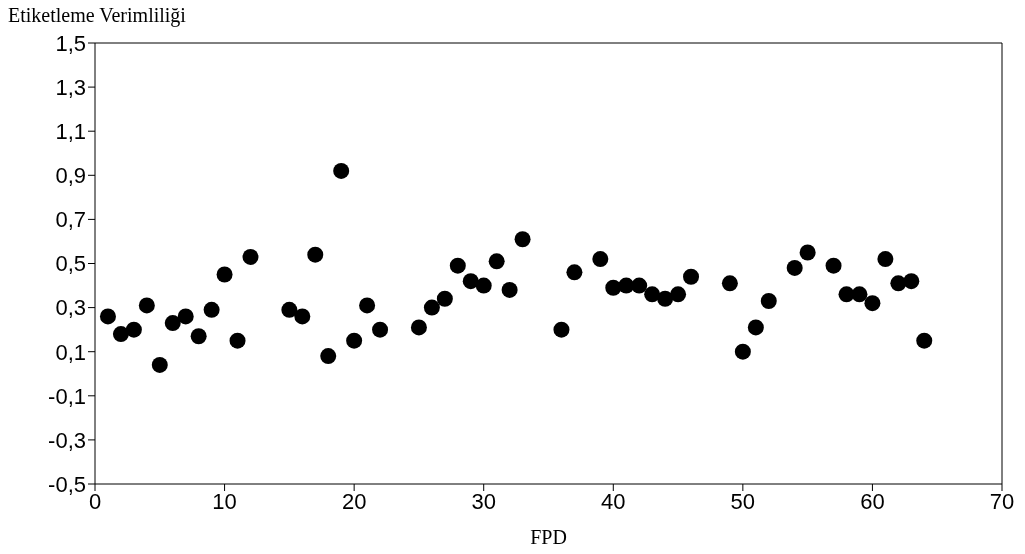  Describe the element at coordinates (70, 176) in the screenshot. I see `y-tick-label: 0,9` at that location.